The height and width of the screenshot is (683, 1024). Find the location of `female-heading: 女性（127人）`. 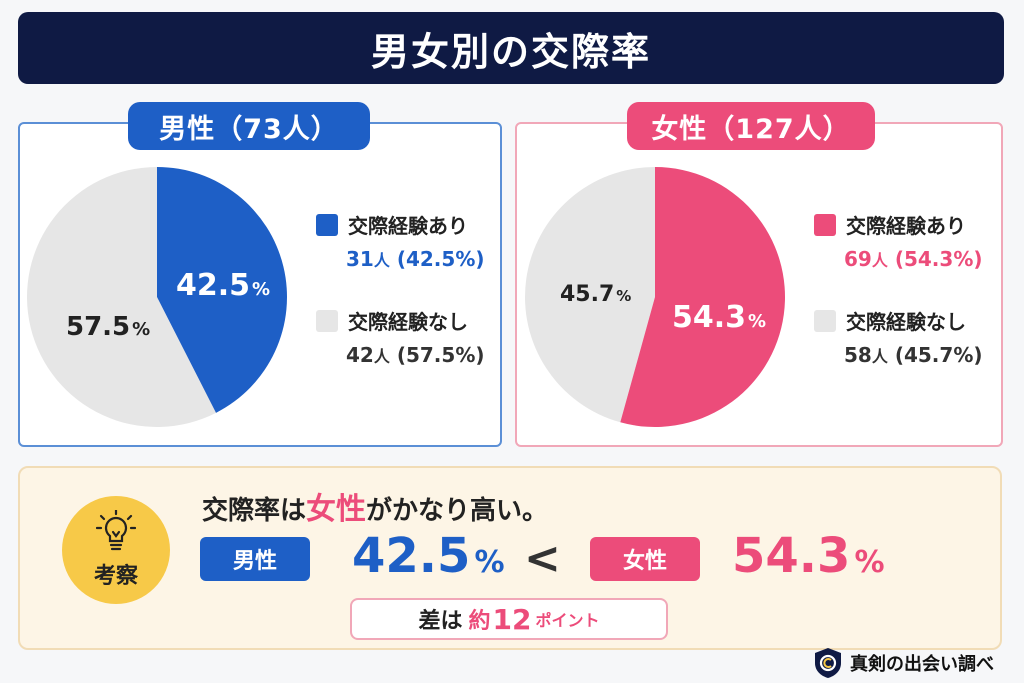

female-heading: 女性（127人） is located at coordinates (751, 126).